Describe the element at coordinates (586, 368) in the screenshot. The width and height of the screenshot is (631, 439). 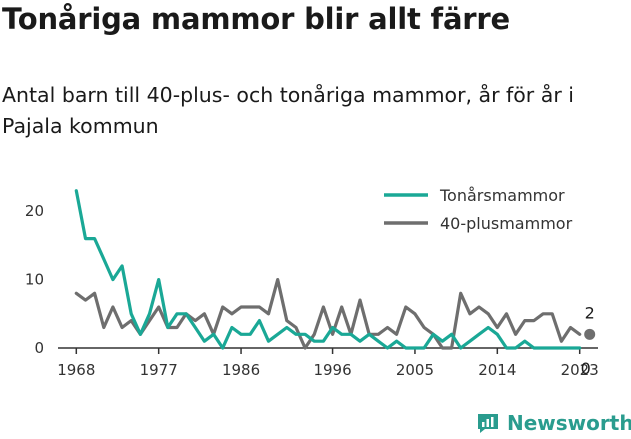
I see `end-label-tonarsmammor: 0` at that location.